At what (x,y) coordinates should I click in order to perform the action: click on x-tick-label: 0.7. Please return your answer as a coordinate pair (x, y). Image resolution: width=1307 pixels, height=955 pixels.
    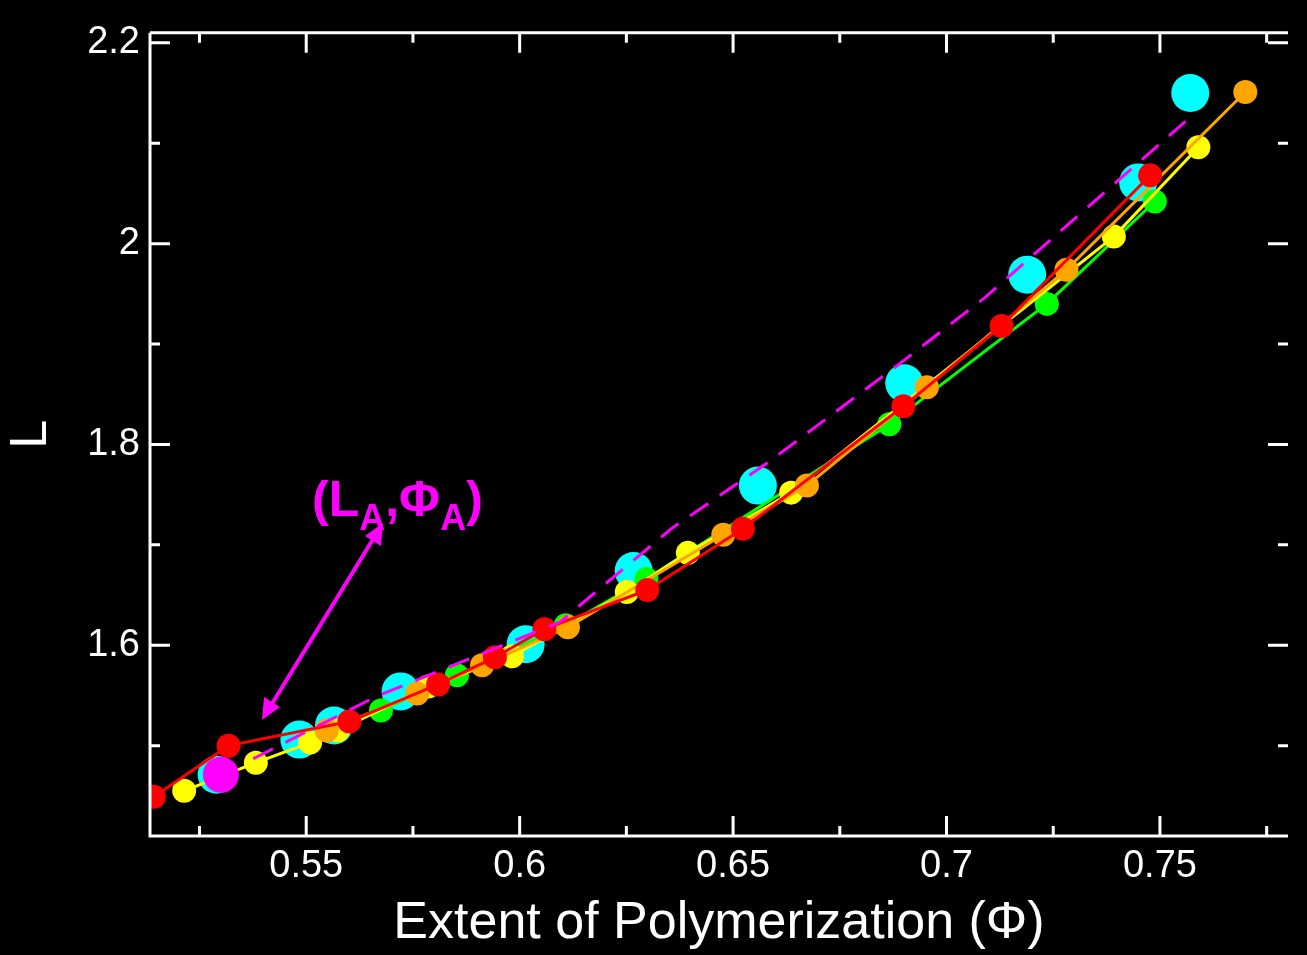
    Looking at the image, I should click on (946, 864).